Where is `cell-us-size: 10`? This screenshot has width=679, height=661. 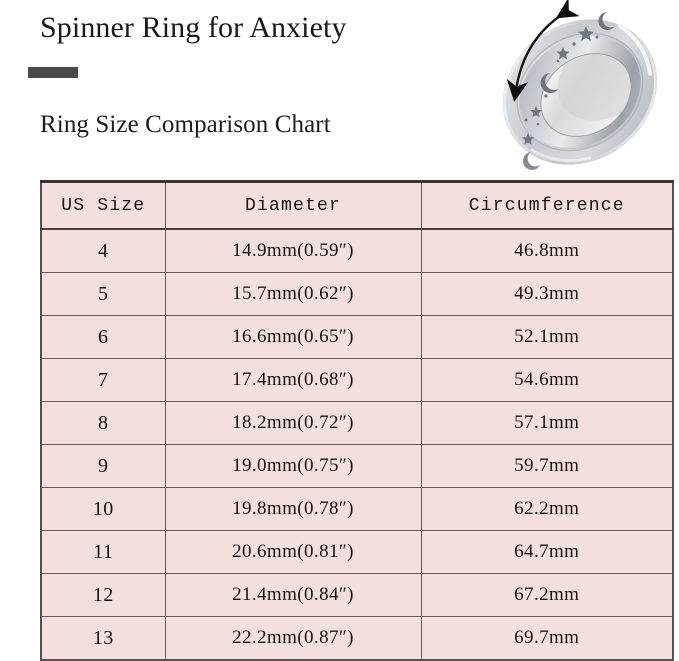 cell-us-size: 10 is located at coordinates (103, 509).